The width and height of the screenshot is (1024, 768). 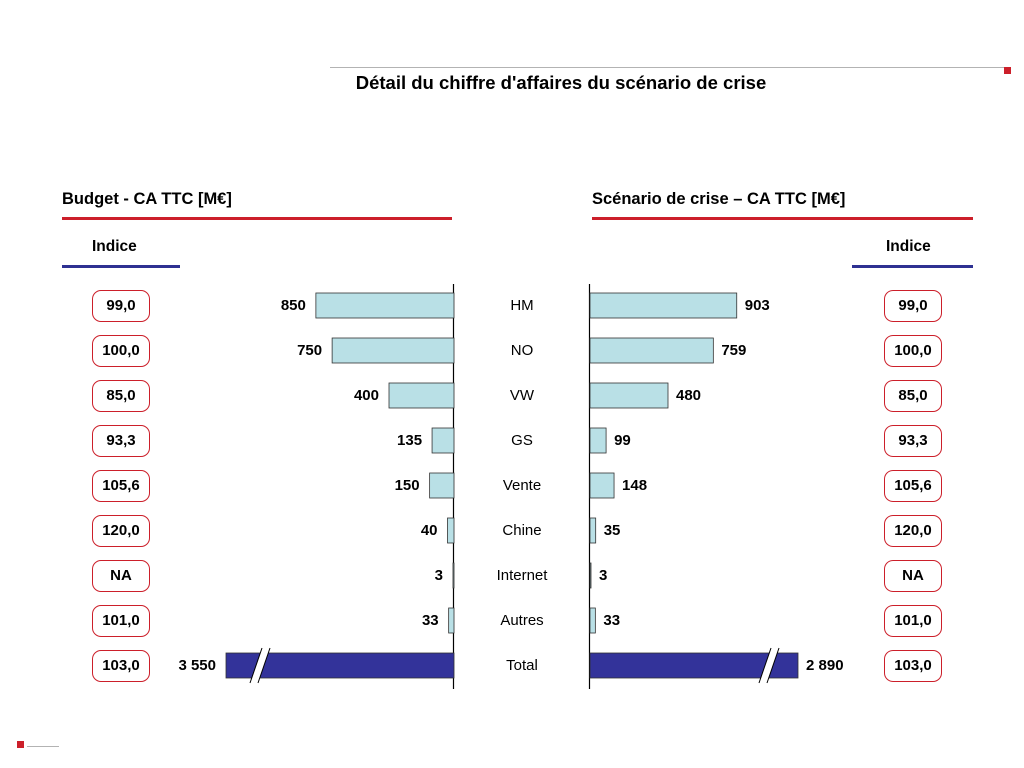 What do you see at coordinates (121, 621) in the screenshot?
I see `left-index-badge-autres: 101,0` at bounding box center [121, 621].